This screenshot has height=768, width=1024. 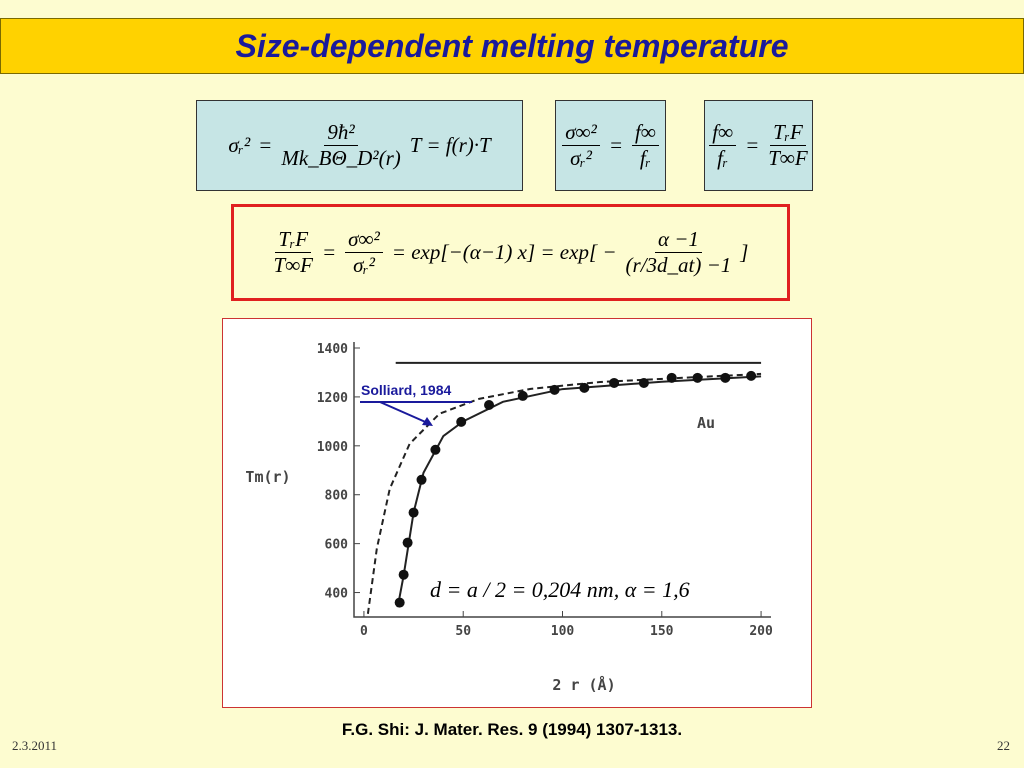 I want to click on footer-page: 22, so click(x=1003, y=745).